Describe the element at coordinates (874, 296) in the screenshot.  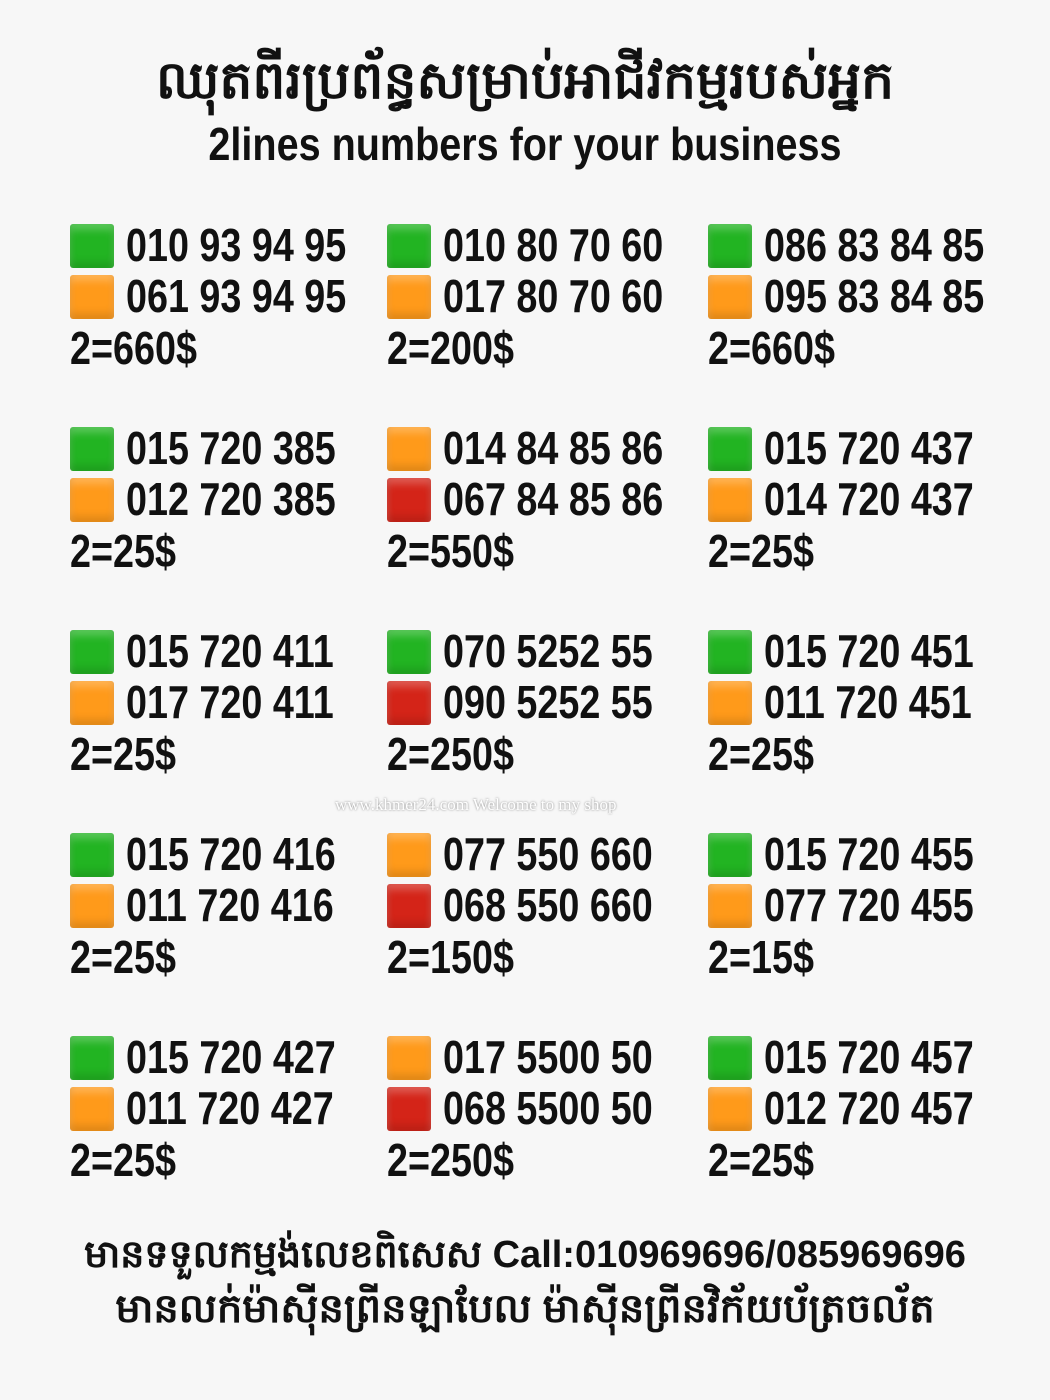
I see `phone-number: 095 83 84 85` at that location.